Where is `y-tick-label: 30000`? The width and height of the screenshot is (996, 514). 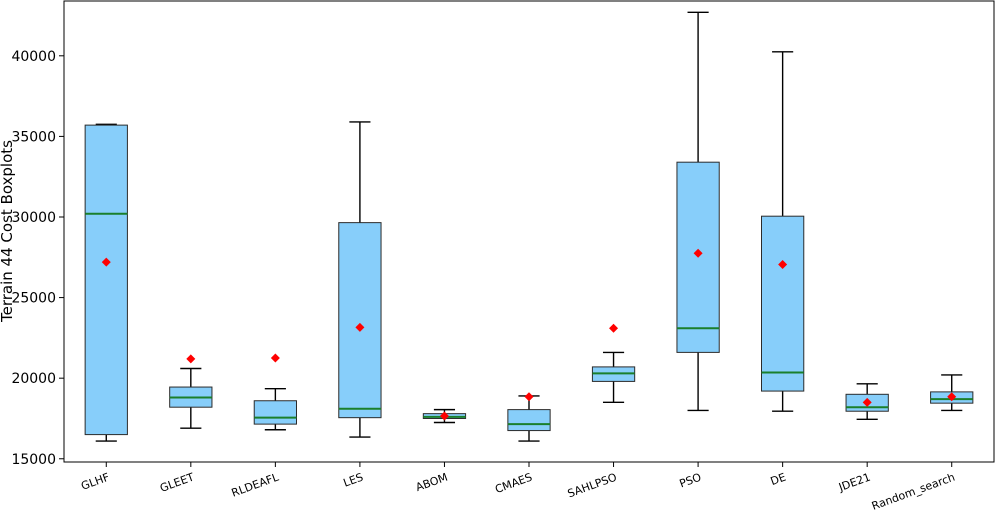
y-tick-label: 30000 is located at coordinates (33, 218).